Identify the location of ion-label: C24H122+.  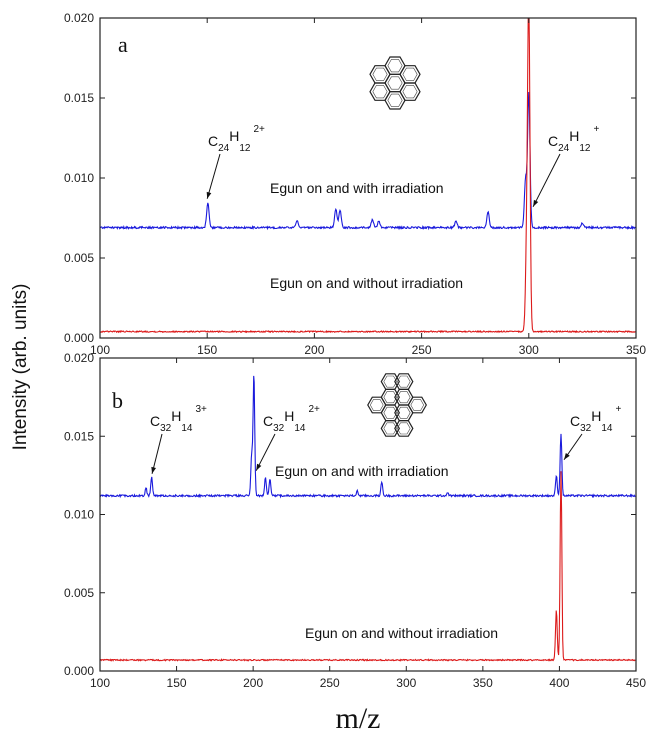
(236, 139).